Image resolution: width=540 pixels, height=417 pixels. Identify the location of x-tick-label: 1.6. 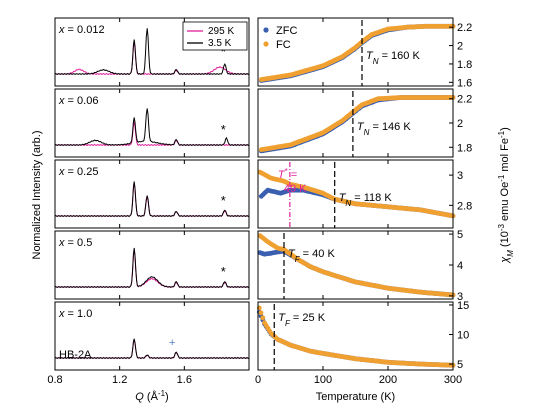
(184, 380).